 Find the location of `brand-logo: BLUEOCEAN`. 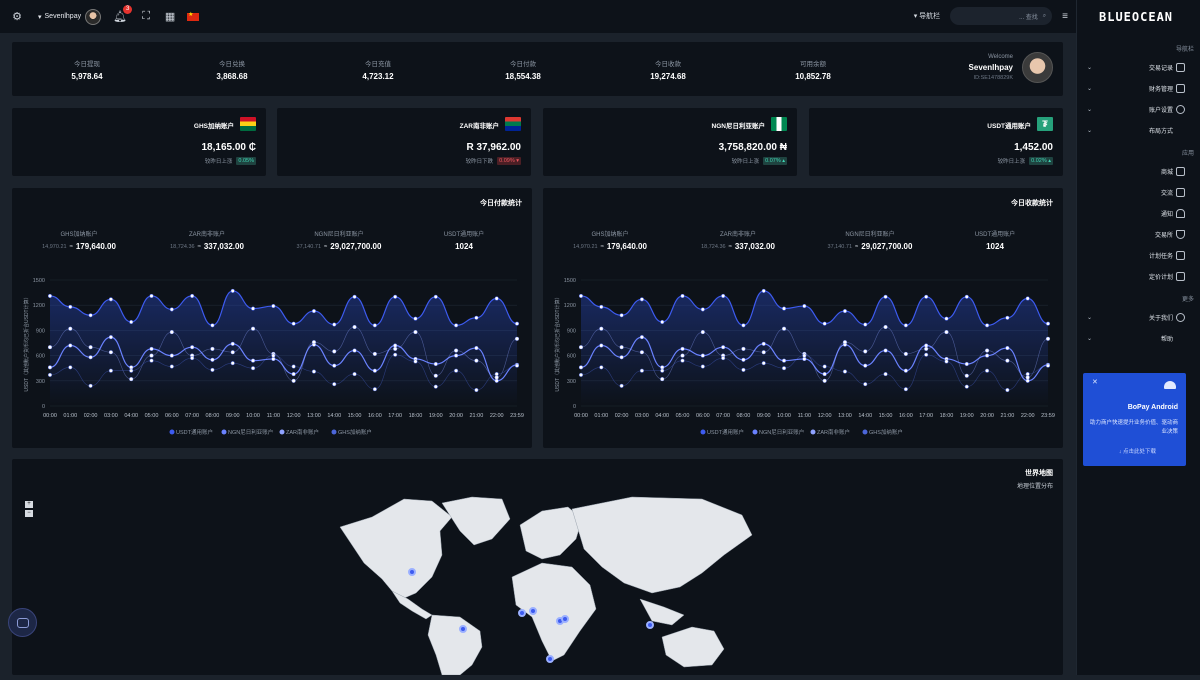

brand-logo: BLUEOCEAN is located at coordinates (1136, 17).